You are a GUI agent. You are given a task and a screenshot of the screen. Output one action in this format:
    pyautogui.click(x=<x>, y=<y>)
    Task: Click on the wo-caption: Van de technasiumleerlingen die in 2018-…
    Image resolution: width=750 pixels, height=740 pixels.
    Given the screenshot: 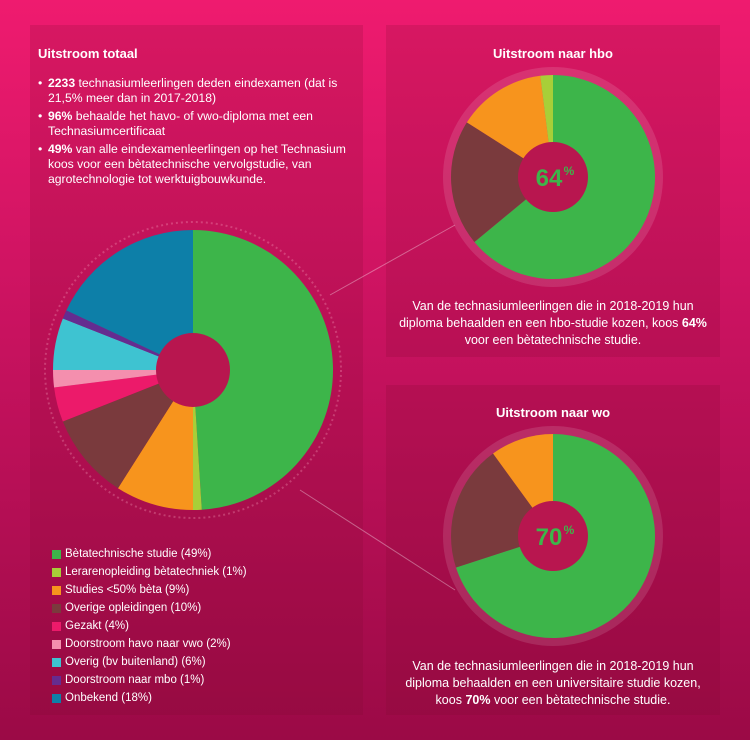 What is the action you would take?
    pyautogui.click(x=553, y=683)
    